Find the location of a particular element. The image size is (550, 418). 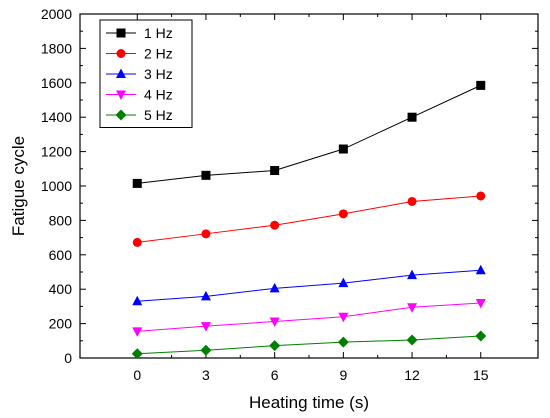

legend-label: 1 Hz is located at coordinates (158, 33).